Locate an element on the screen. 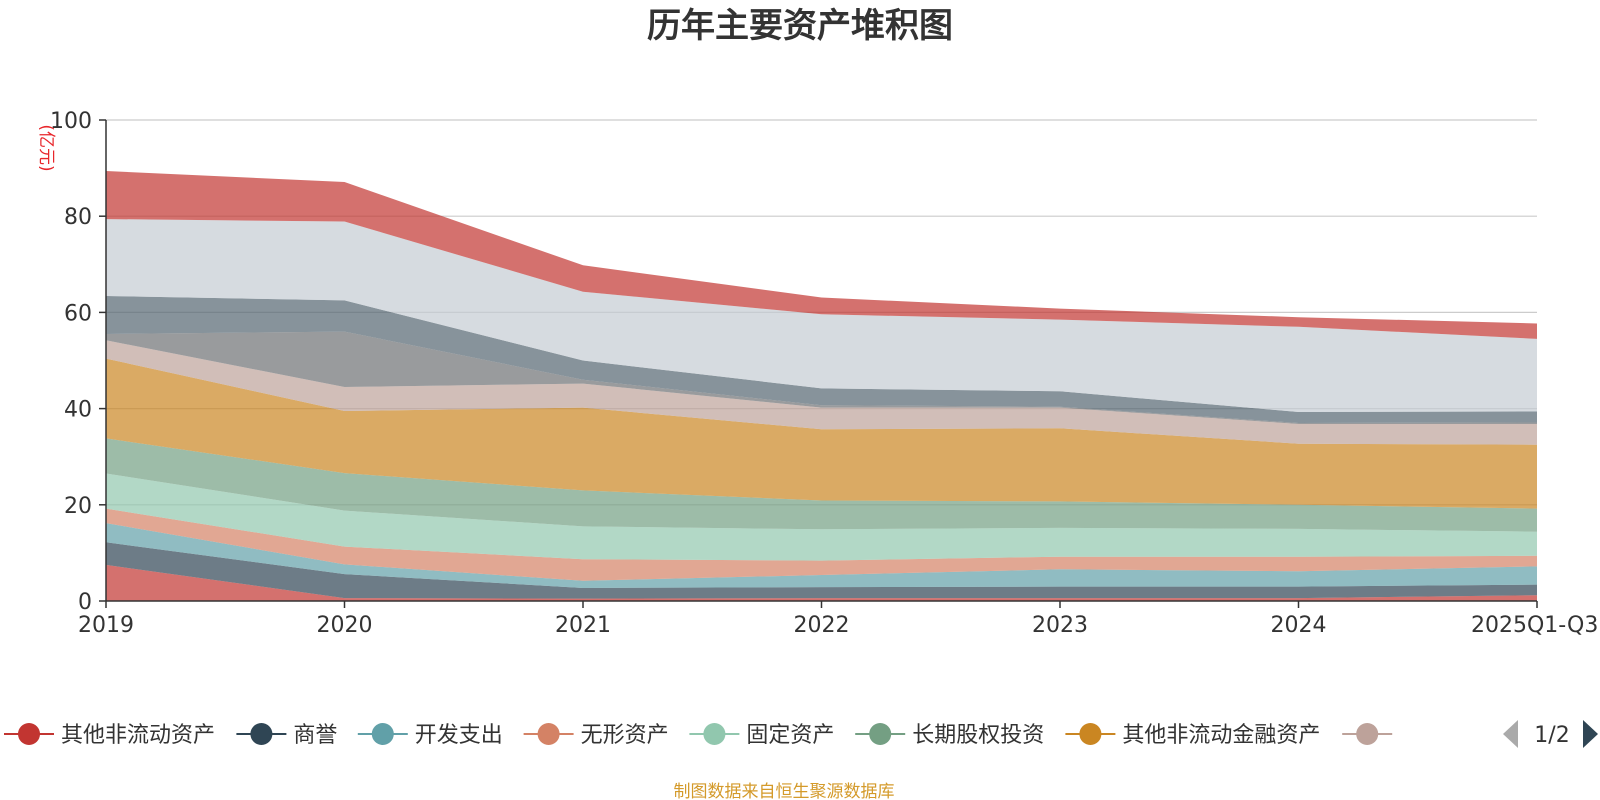 This screenshot has width=1600, height=800. x-tick-label: 2025Q1-Q3 is located at coordinates (1534, 625).